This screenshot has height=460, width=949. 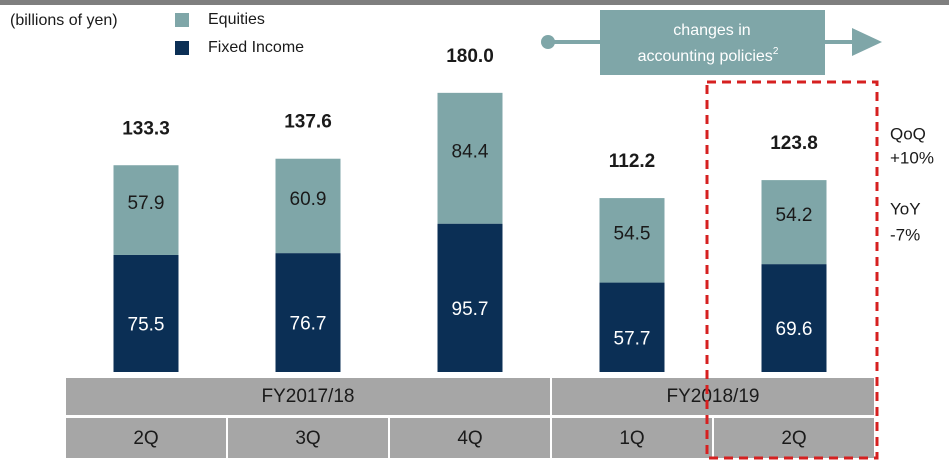 What do you see at coordinates (474, 2) in the screenshot?
I see `top-rule` at bounding box center [474, 2].